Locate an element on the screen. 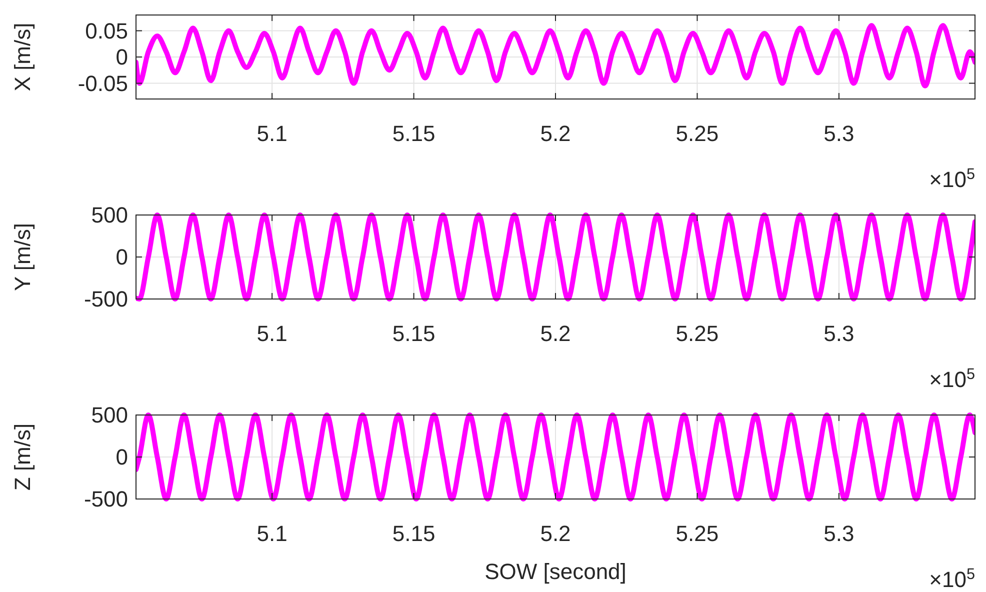 The width and height of the screenshot is (986, 592). y-axis-title: Y [m/s] is located at coordinates (22, 257).